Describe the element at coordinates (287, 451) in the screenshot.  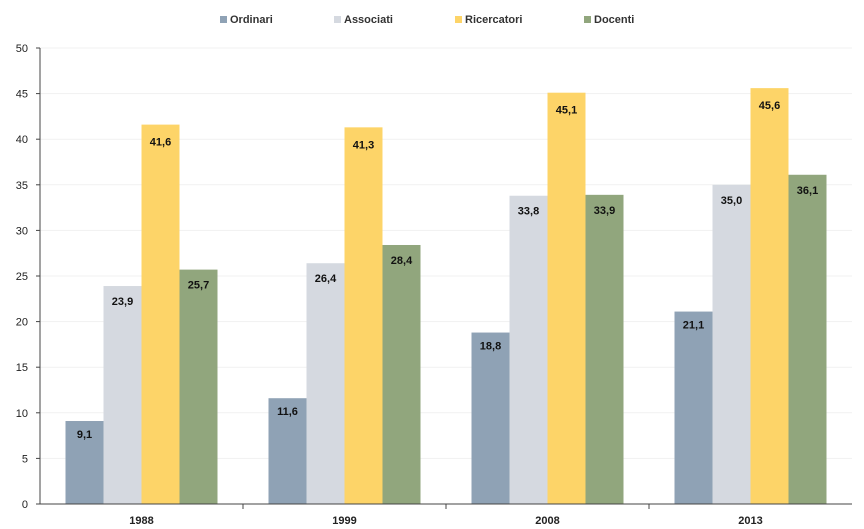
I see `bar-ordinari-1999` at that location.